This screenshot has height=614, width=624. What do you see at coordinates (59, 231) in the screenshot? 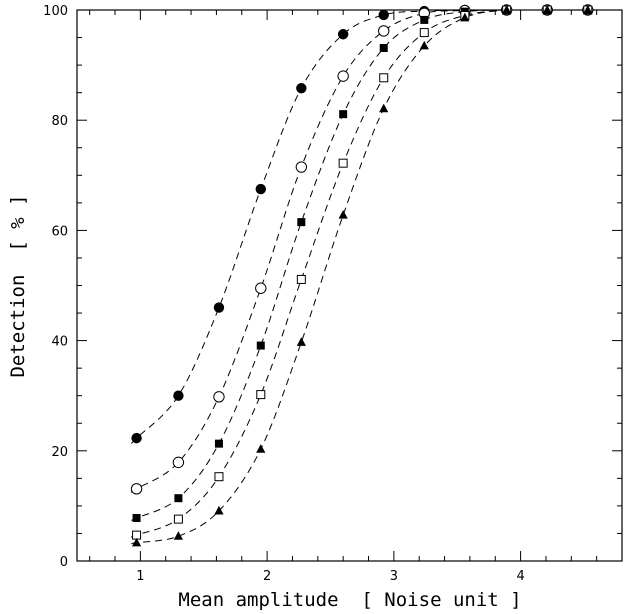
I see `y-tick-label: 60` at bounding box center [59, 231].